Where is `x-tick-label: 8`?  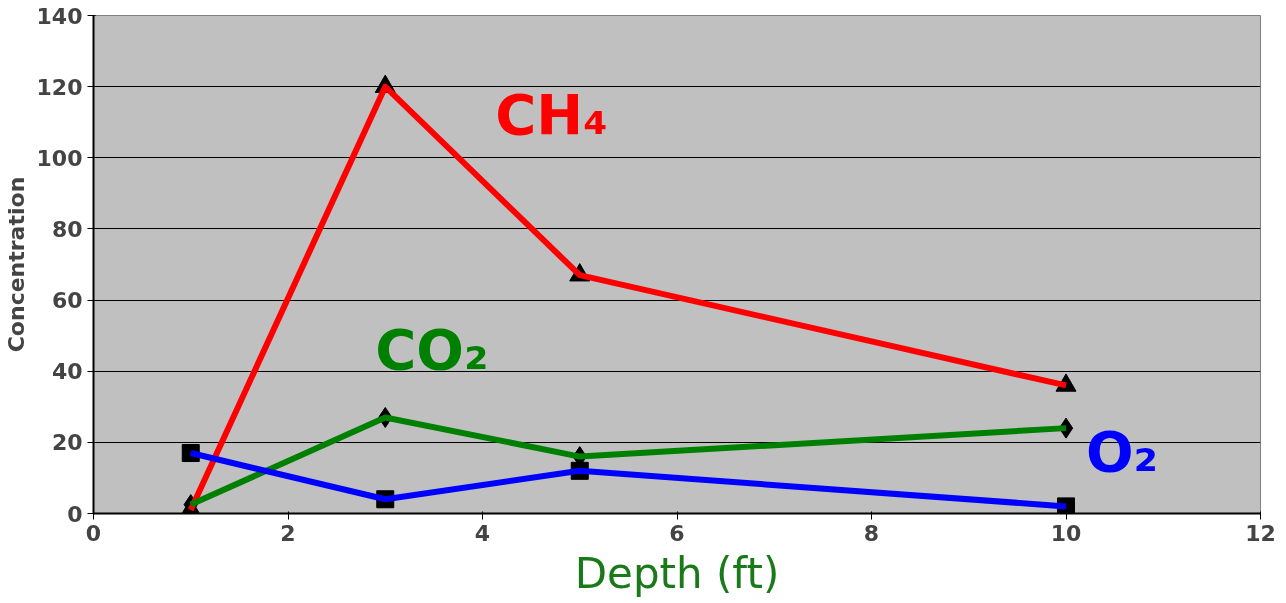 x-tick-label: 8 is located at coordinates (871, 533).